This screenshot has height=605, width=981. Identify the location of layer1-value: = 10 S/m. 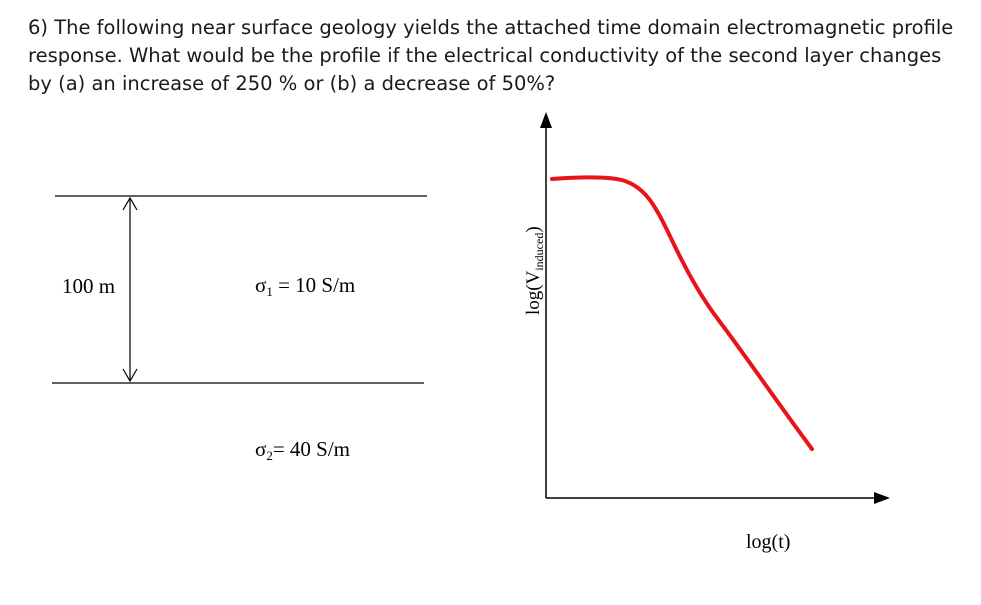
(314, 285).